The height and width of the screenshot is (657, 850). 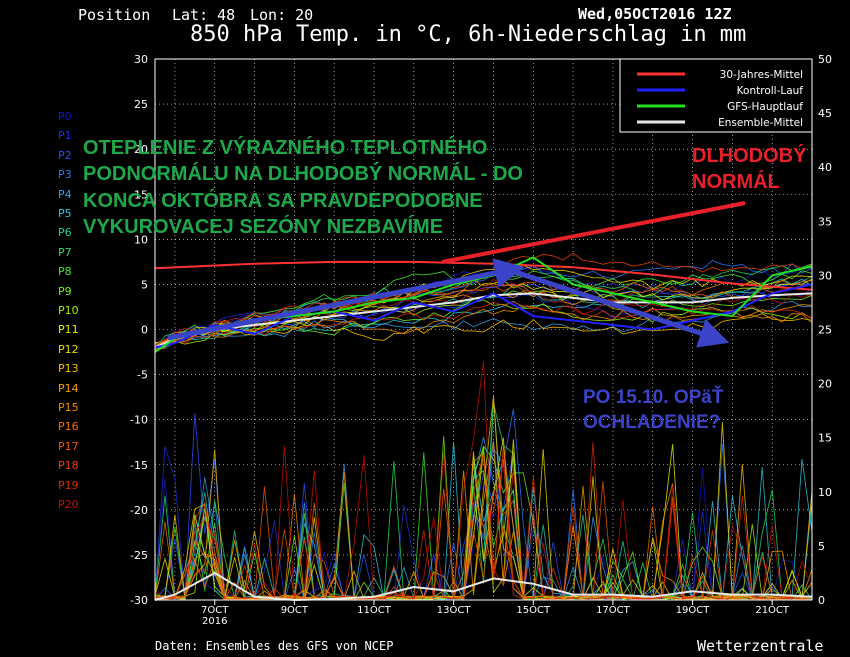 I want to click on y-right-tick-label: 45, so click(x=825, y=113).